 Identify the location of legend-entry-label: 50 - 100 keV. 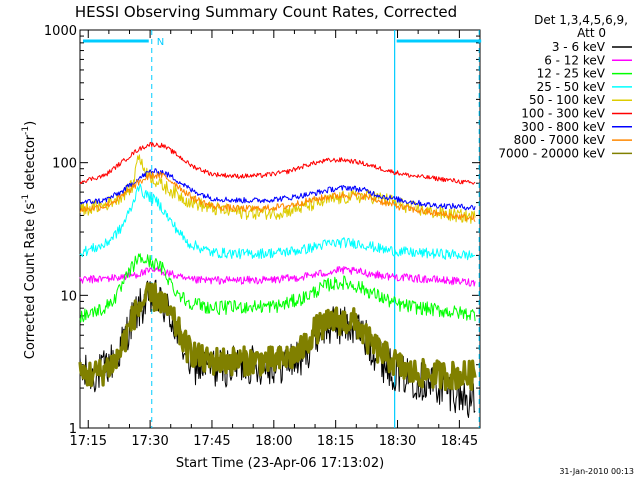
(567, 100).